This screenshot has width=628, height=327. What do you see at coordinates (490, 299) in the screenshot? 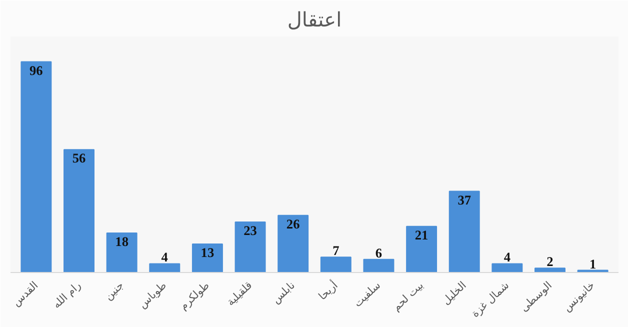
I see `x-tick-label: شمال غزة` at bounding box center [490, 299].